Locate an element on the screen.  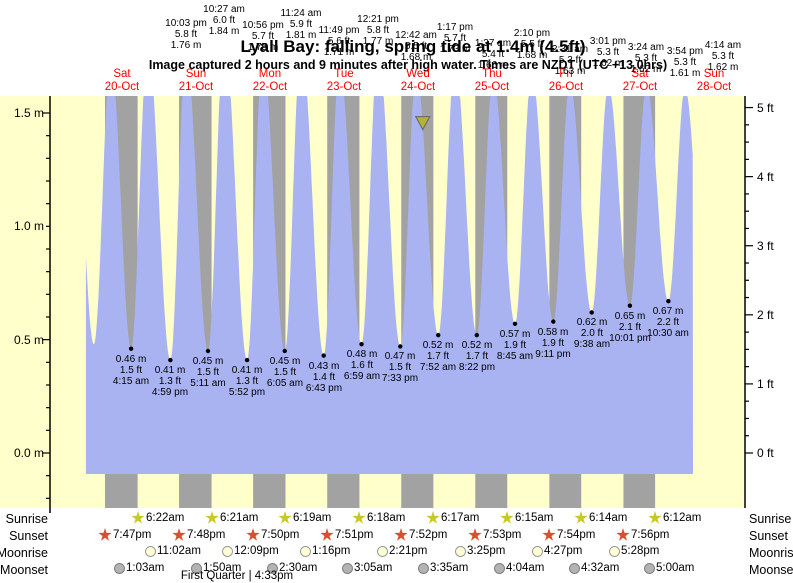
moonset-entry: 3:35am is located at coordinates (443, 568).